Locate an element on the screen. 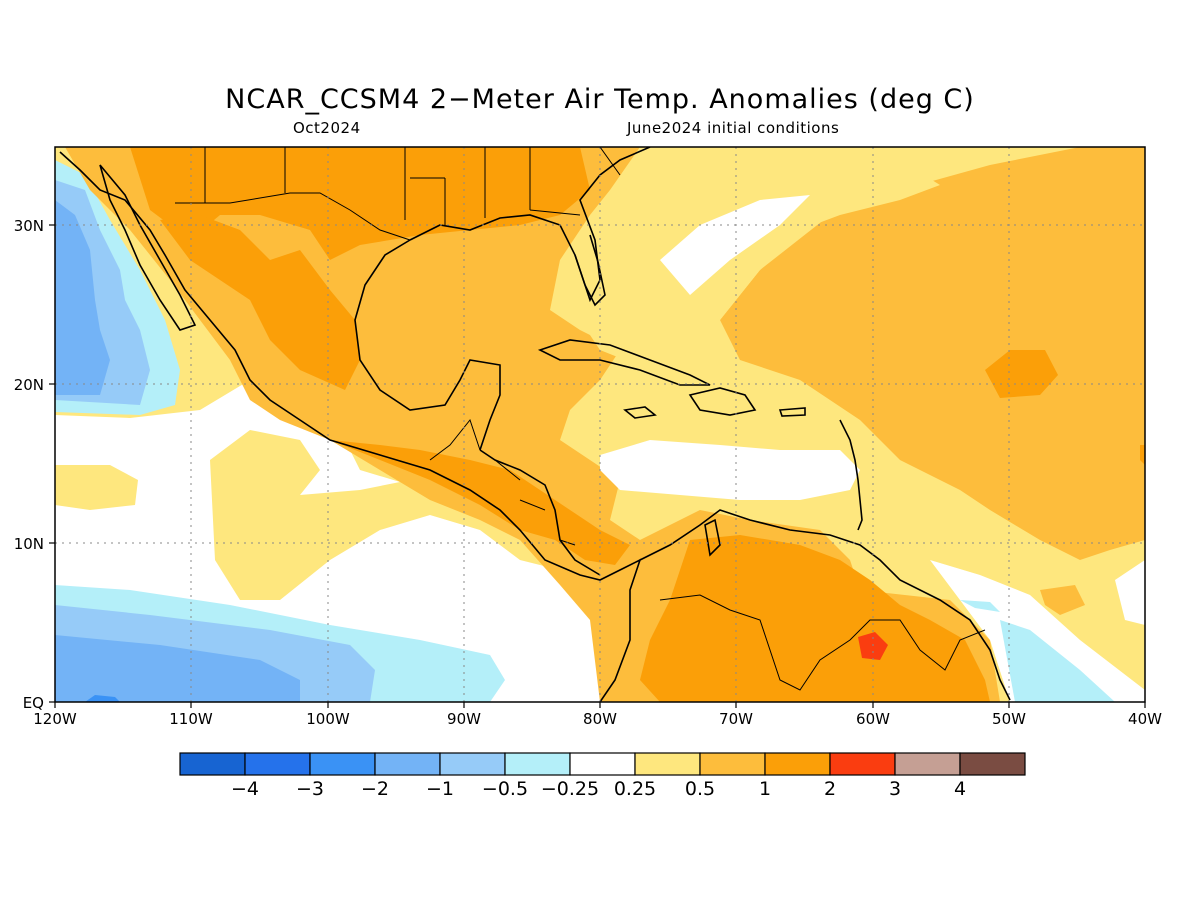 This screenshot has height=900, width=1200. lon-label-60w: 60W is located at coordinates (873, 719).